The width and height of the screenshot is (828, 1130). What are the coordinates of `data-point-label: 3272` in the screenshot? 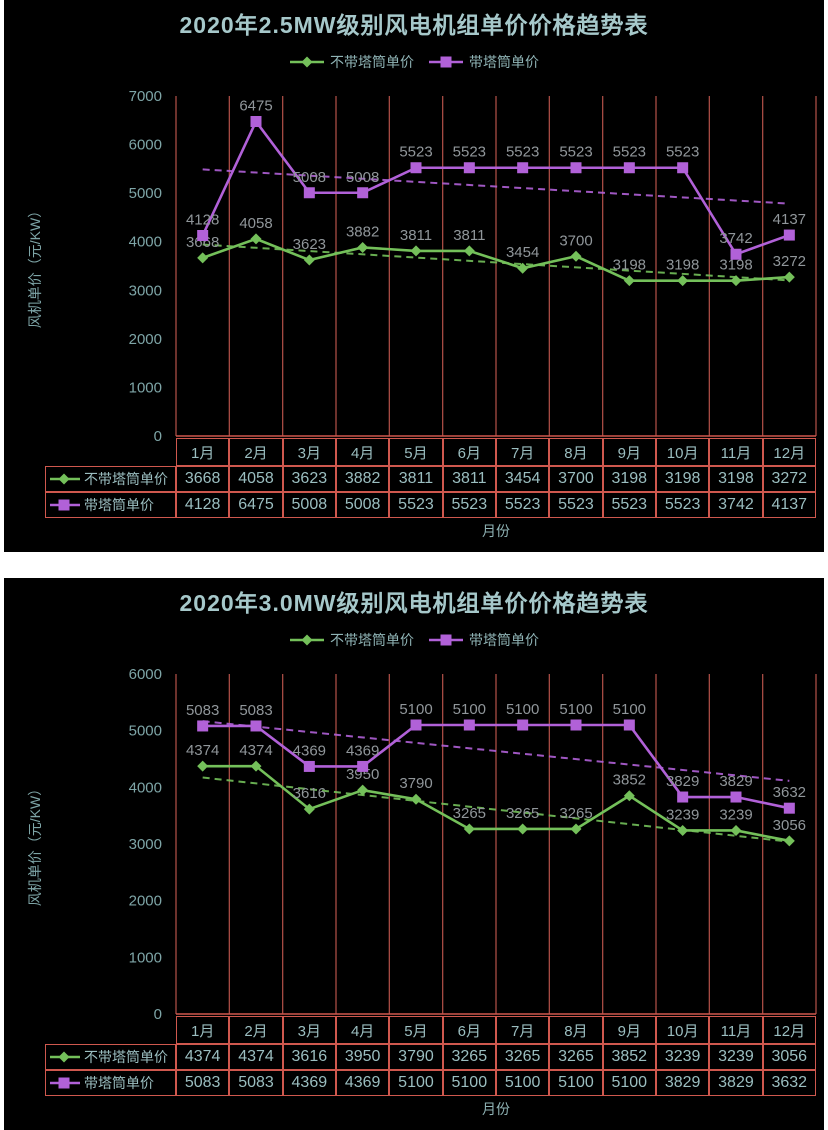 It's located at (789, 261).